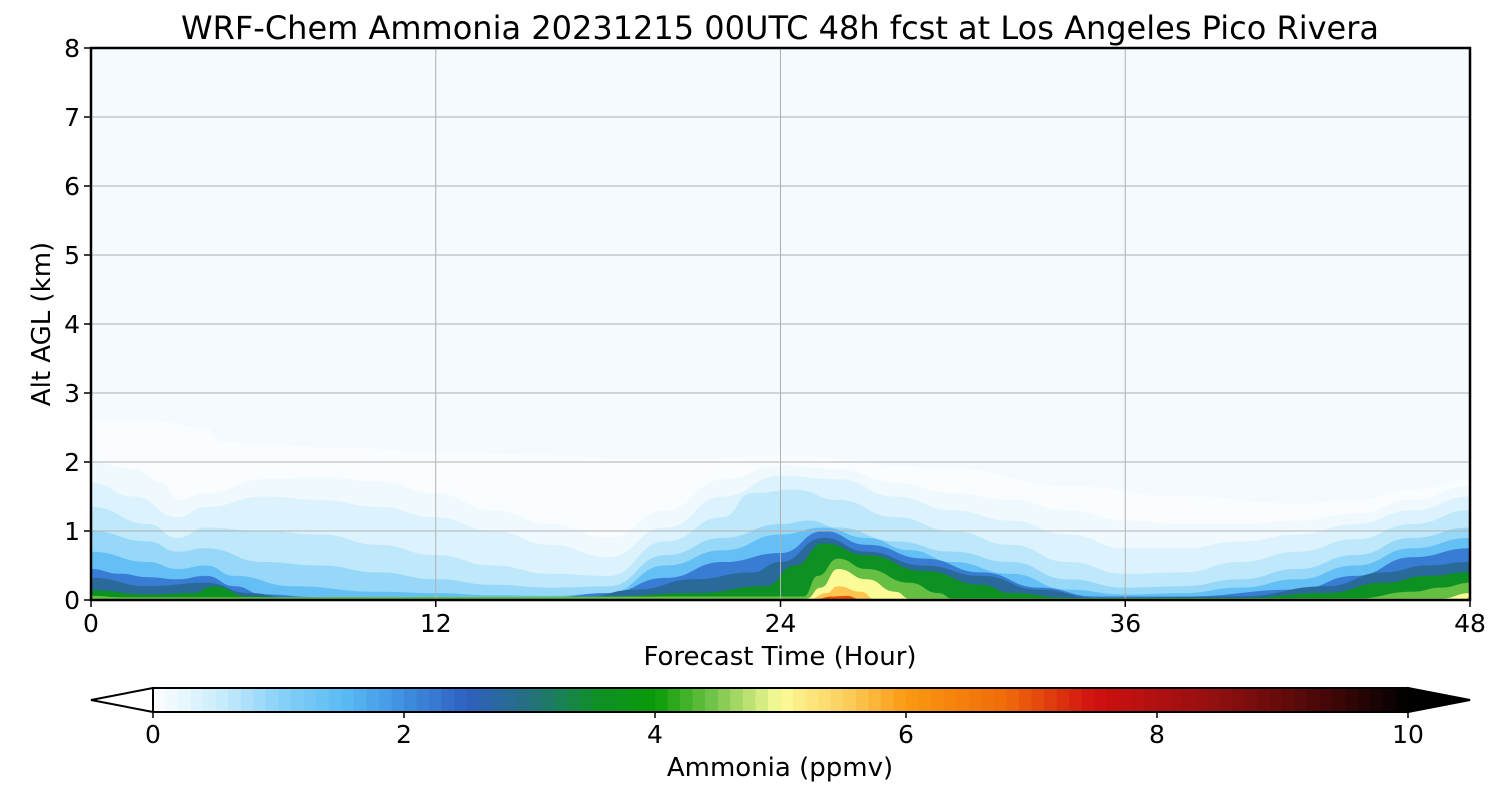 Image resolution: width=1500 pixels, height=800 pixels. I want to click on x-tick-label: 48, so click(1470, 623).